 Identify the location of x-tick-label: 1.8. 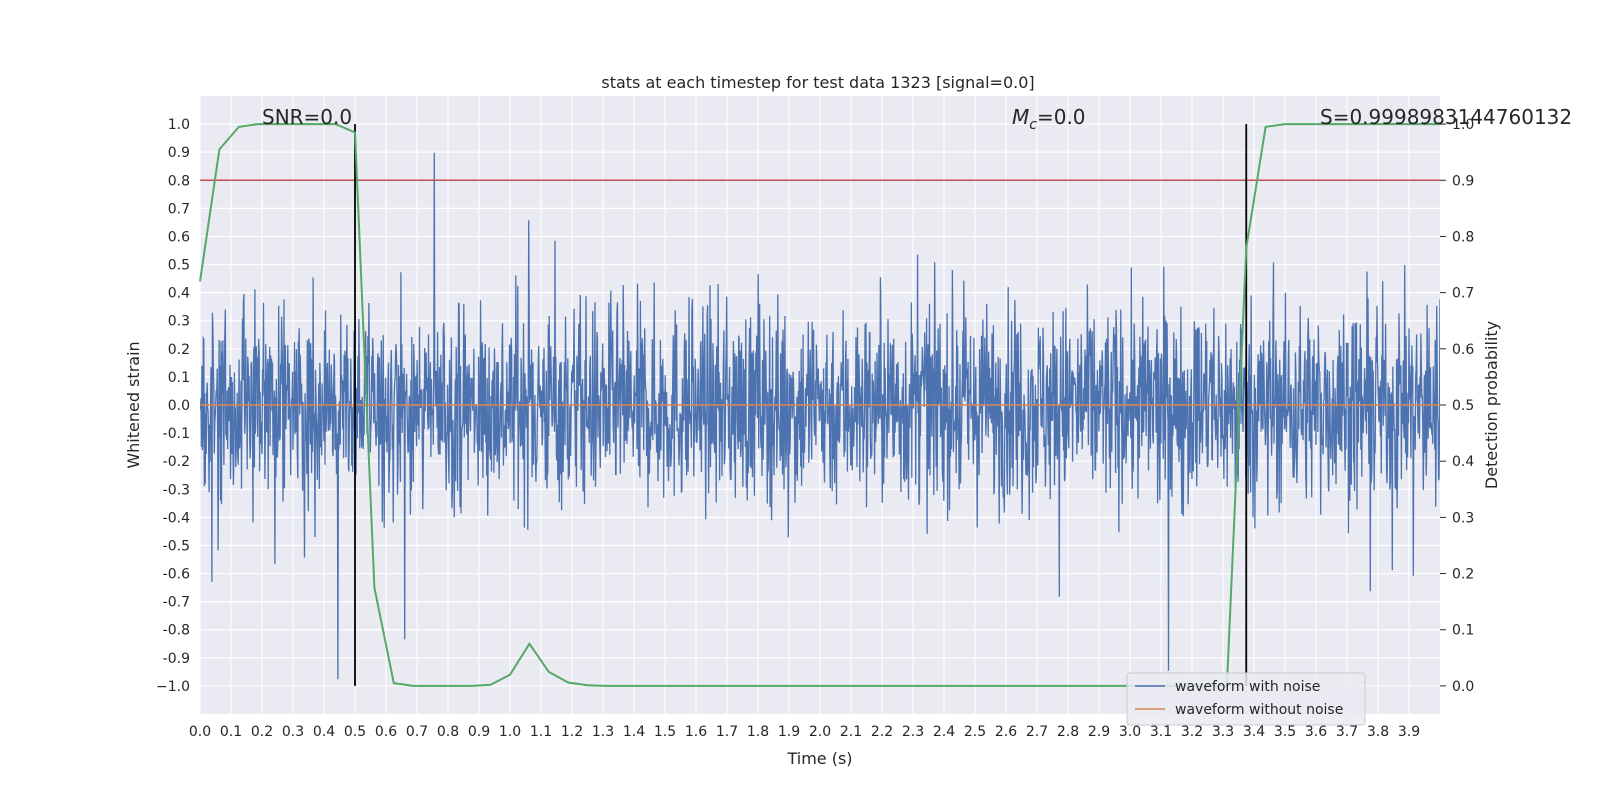
(758, 732).